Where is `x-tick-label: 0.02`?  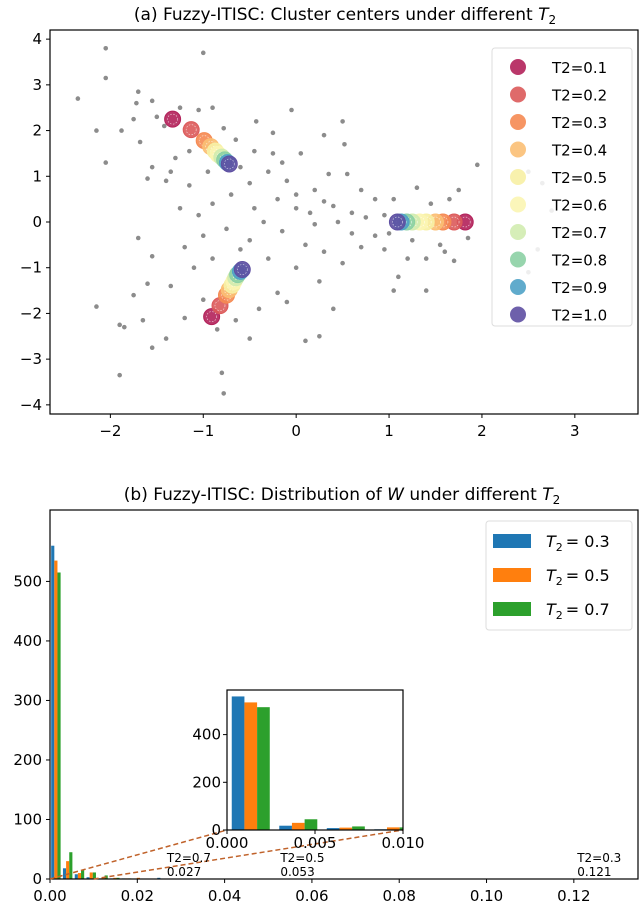 x-tick-label: 0.02 is located at coordinates (137, 896).